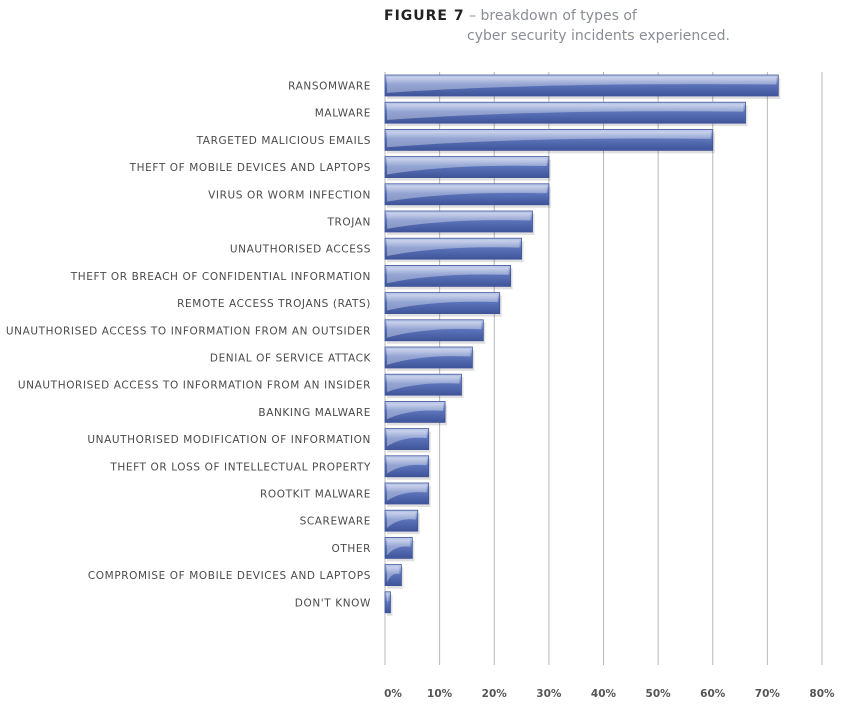 This screenshot has width=848, height=718. Describe the element at coordinates (343, 114) in the screenshot. I see `category-label: MALWARE` at that location.